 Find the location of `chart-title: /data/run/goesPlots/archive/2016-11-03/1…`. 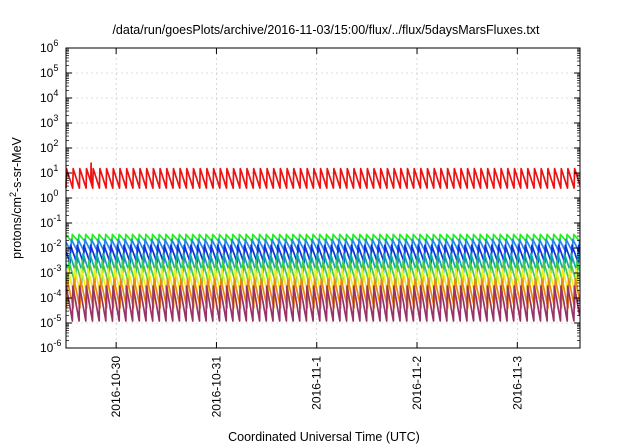

chart-title: /data/run/goesPlots/archive/2016-11-03/1… is located at coordinates (326, 30).